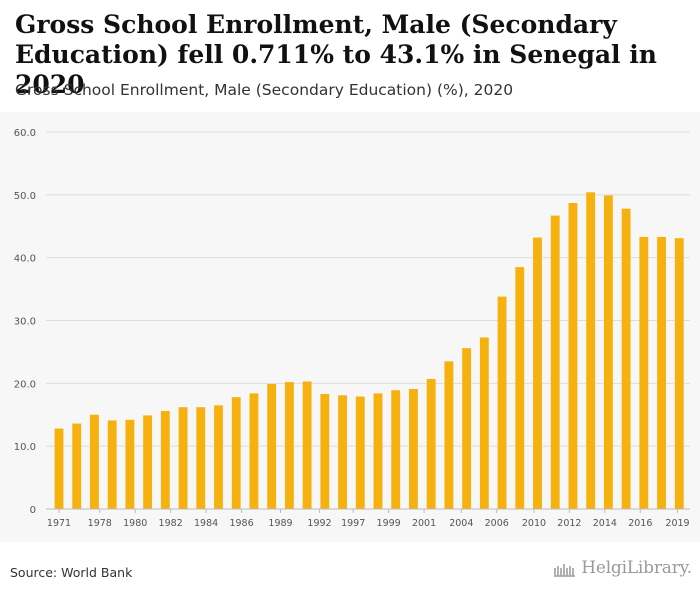  What do you see at coordinates (350, 569) in the screenshot?
I see `footer: Source: World Bank HelgiLibrary.` at bounding box center [350, 569].